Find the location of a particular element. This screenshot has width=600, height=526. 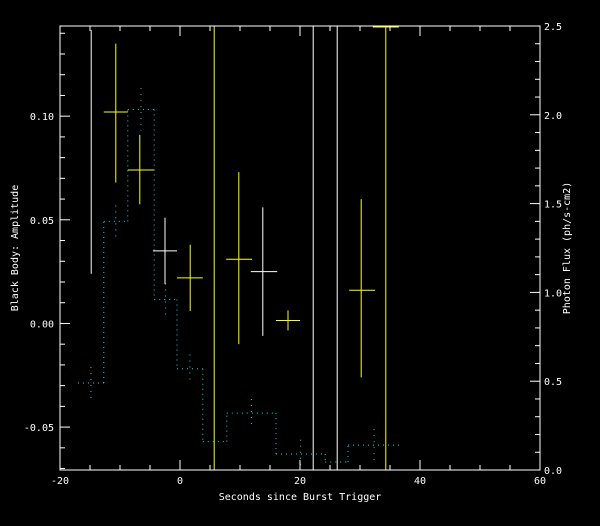

y-tick-label: 0.05 is located at coordinates (42, 221).